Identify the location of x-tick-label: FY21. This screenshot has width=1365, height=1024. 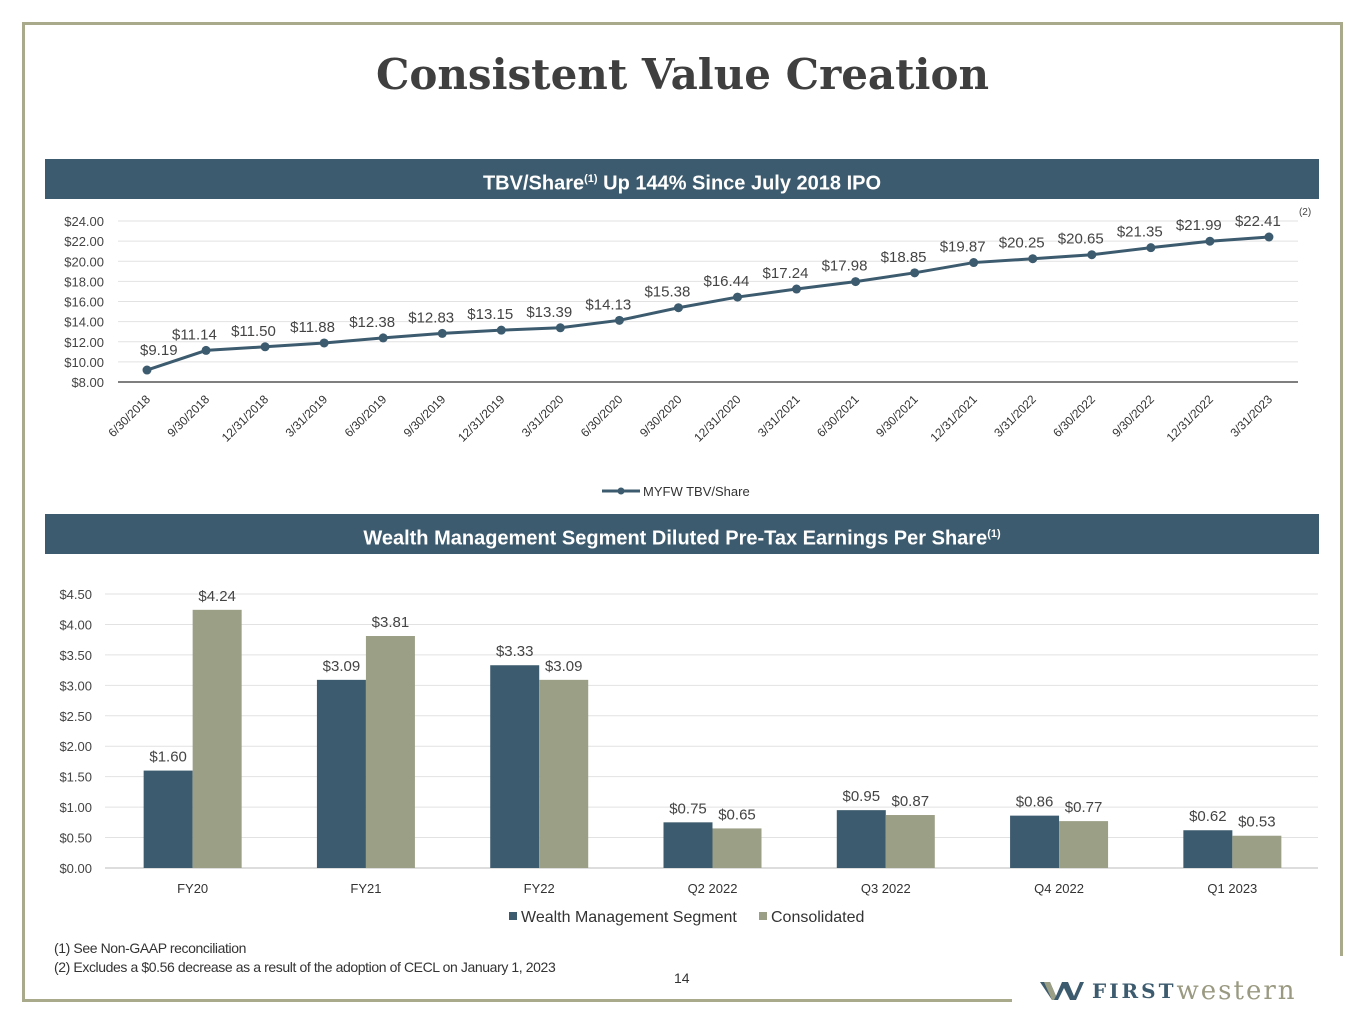
(365, 888).